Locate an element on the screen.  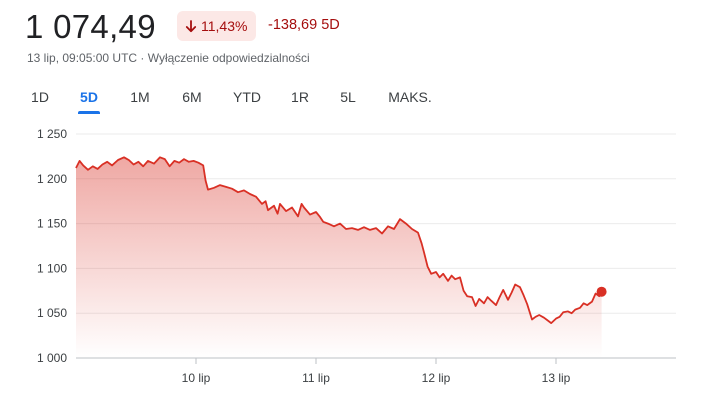
x-tick-label: 11 lip is located at coordinates (316, 378).